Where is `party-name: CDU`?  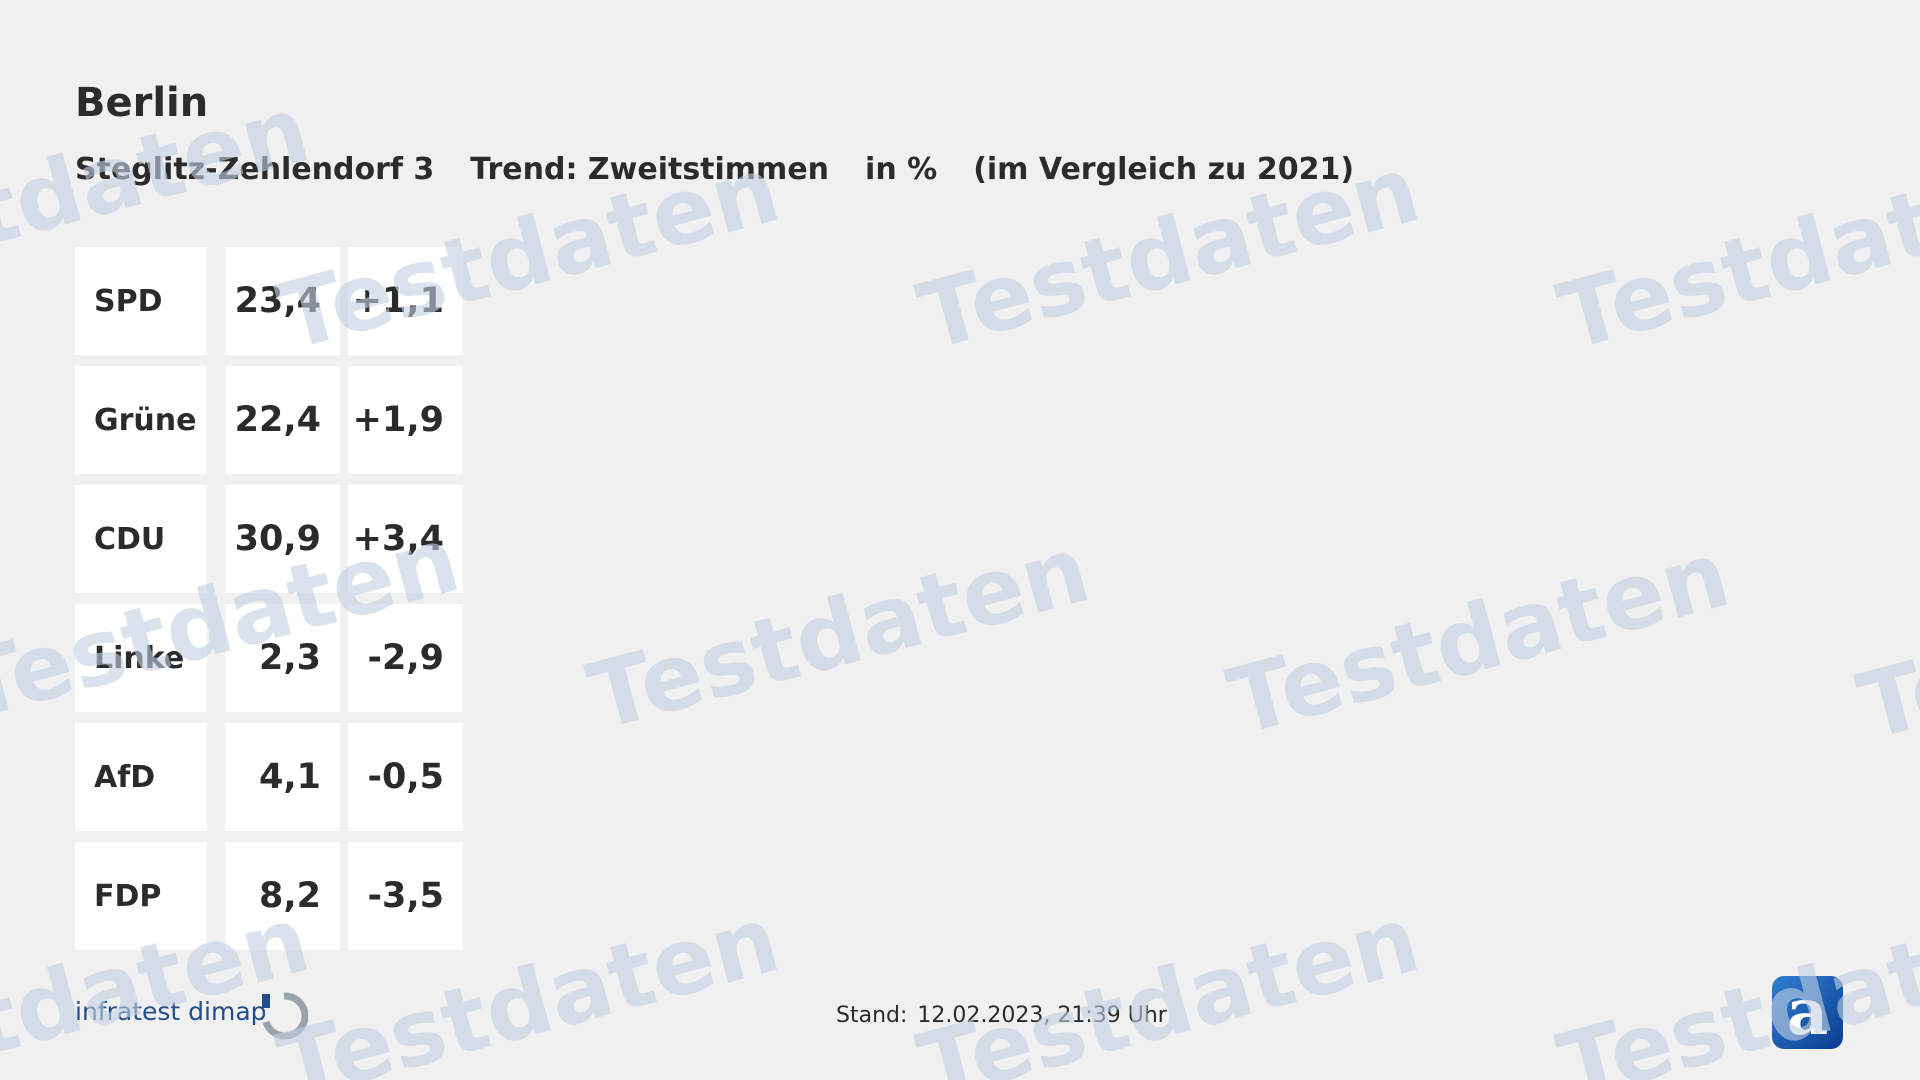
party-name: CDU is located at coordinates (141, 539).